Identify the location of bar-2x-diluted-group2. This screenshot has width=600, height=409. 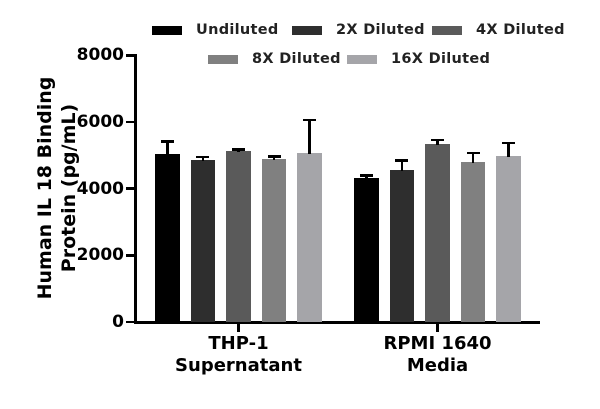
(402, 246).